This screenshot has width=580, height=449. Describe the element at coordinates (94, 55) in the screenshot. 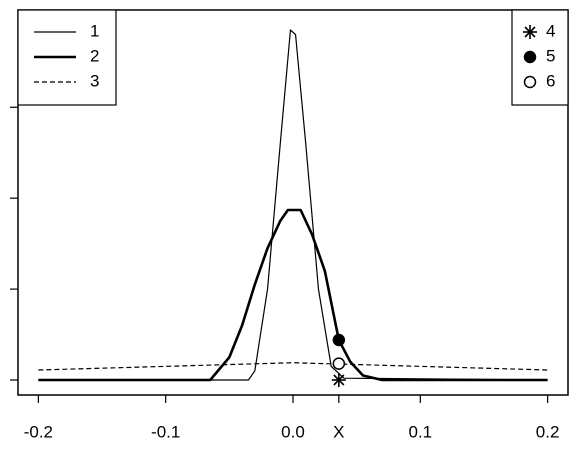

I see `legend-label: 2` at that location.